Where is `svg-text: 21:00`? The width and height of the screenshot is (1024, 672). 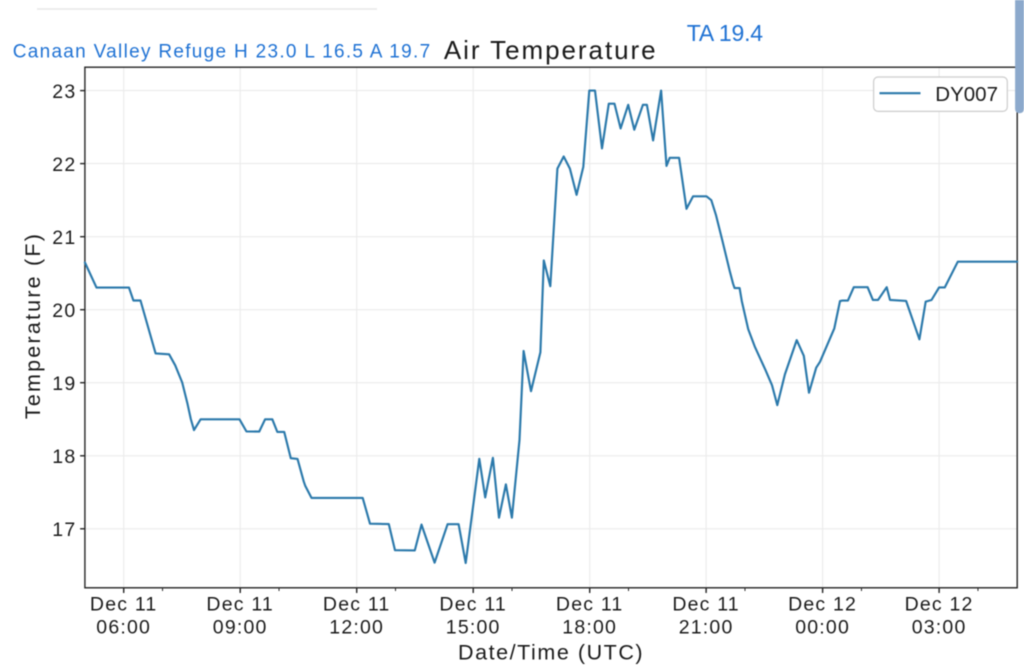 svg-text: 21:00 is located at coordinates (706, 628).